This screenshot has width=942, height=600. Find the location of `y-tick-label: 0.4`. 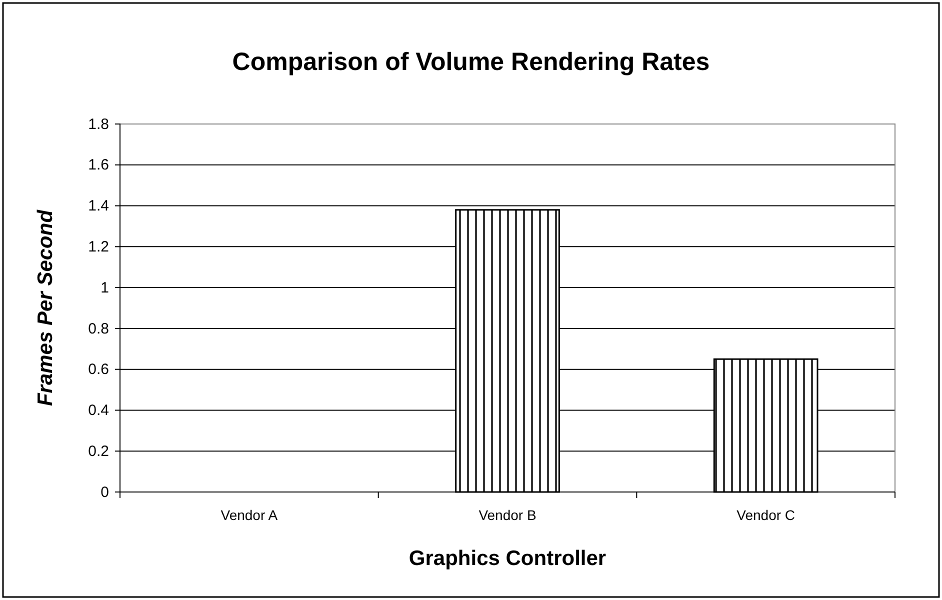

y-tick-label: 0.4 is located at coordinates (98, 411).